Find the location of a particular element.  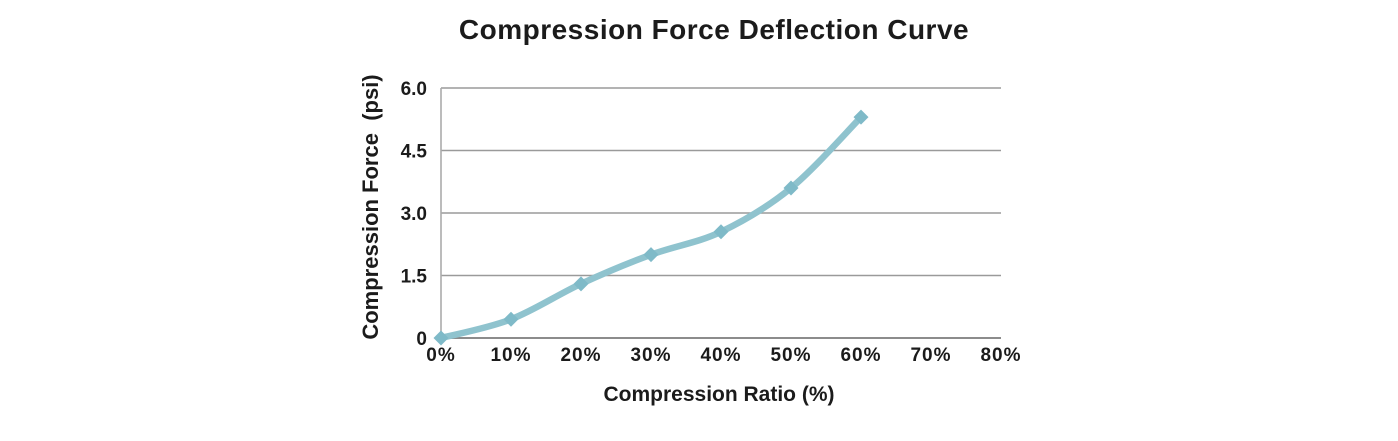

y-tick-label: 3.0 is located at coordinates (414, 214).